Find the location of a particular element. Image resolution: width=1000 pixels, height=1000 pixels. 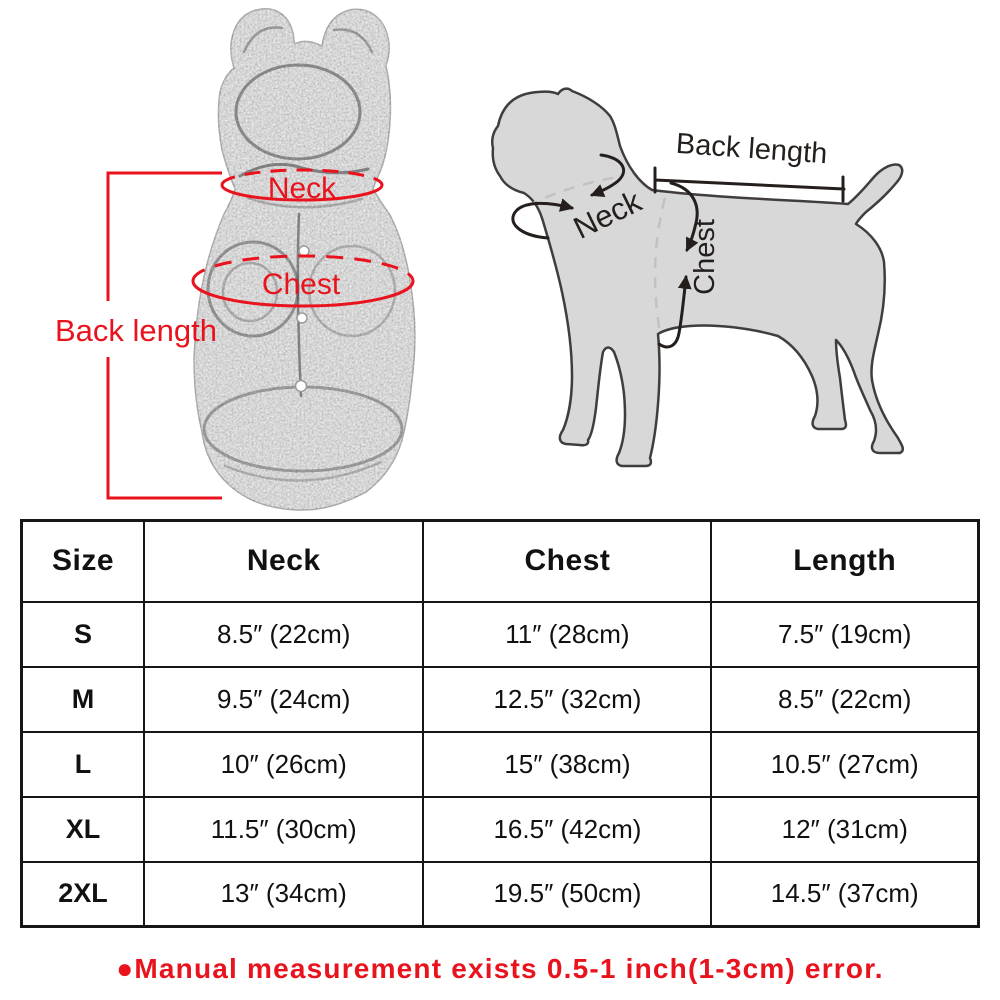

right-ear-seam is located at coordinates (353, 41).